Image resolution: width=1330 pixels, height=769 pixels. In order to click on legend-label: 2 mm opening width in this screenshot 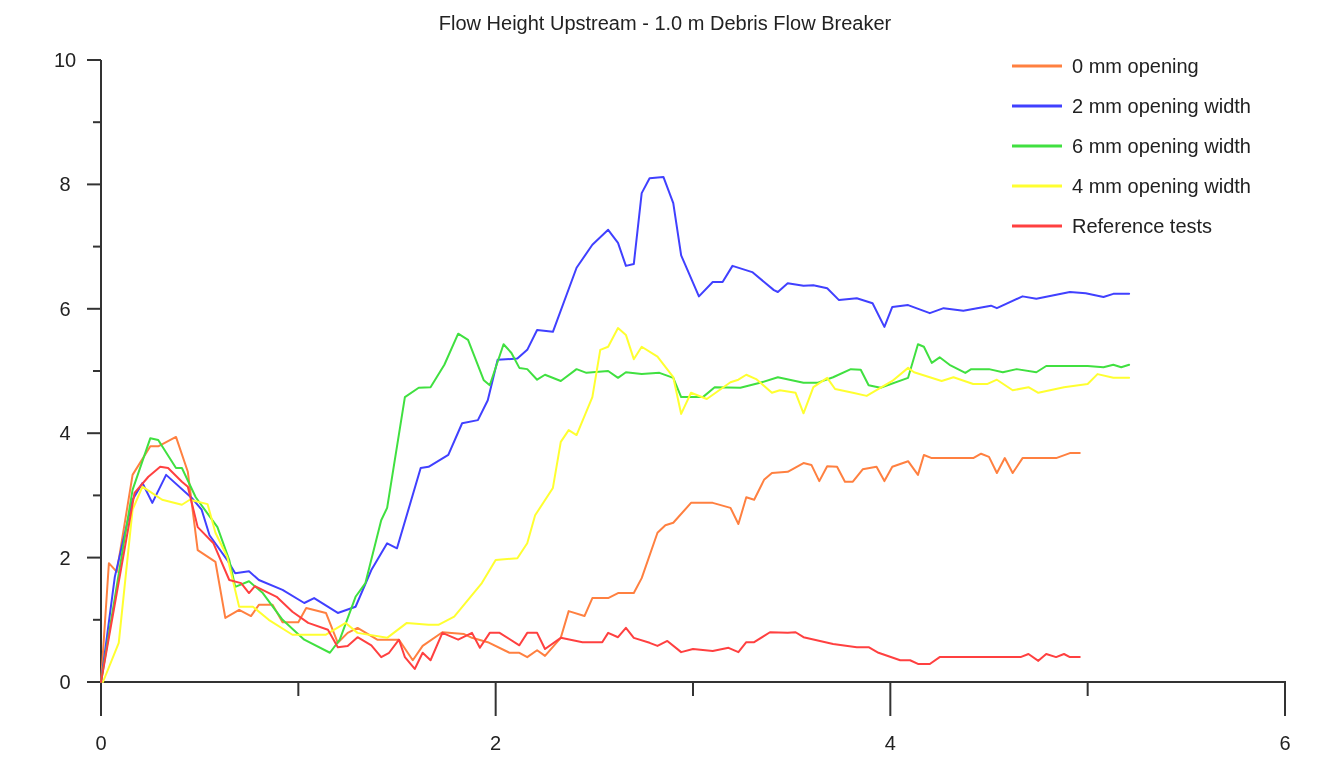, I will do `click(1161, 106)`.